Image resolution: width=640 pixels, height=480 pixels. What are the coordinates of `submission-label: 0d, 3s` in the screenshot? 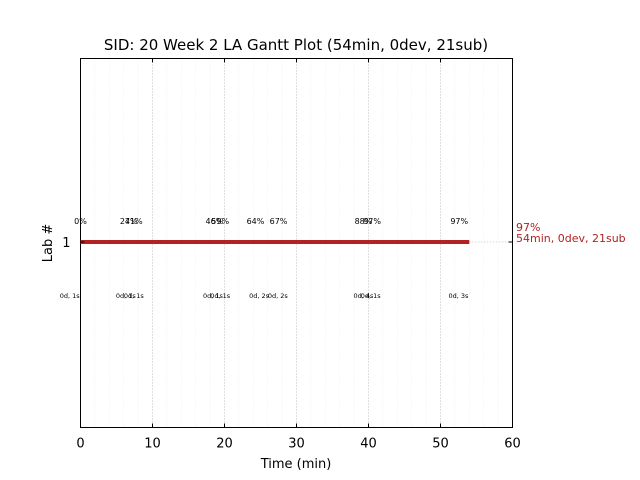 It's located at (459, 296).